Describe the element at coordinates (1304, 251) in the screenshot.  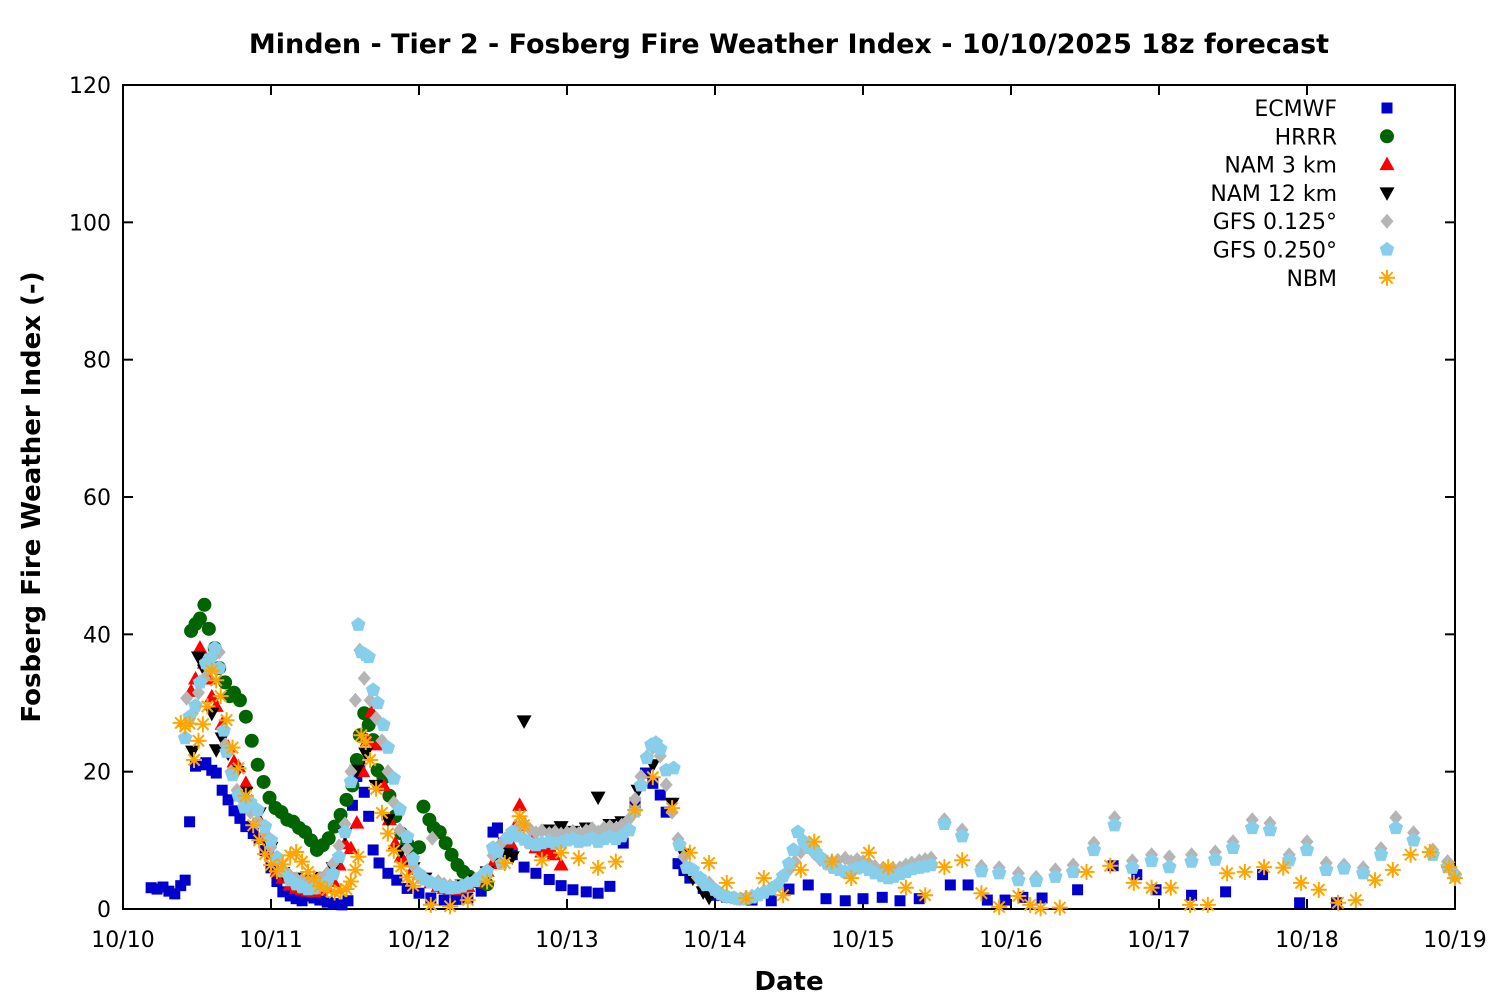
I see `legend-item-gfs-0-250-: GFS 0.250°` at that location.